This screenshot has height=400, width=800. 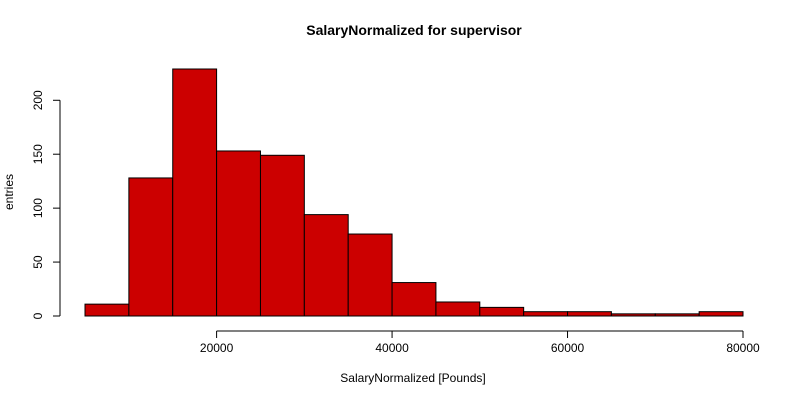 I want to click on x-tick-label: 60000, so click(x=568, y=348).